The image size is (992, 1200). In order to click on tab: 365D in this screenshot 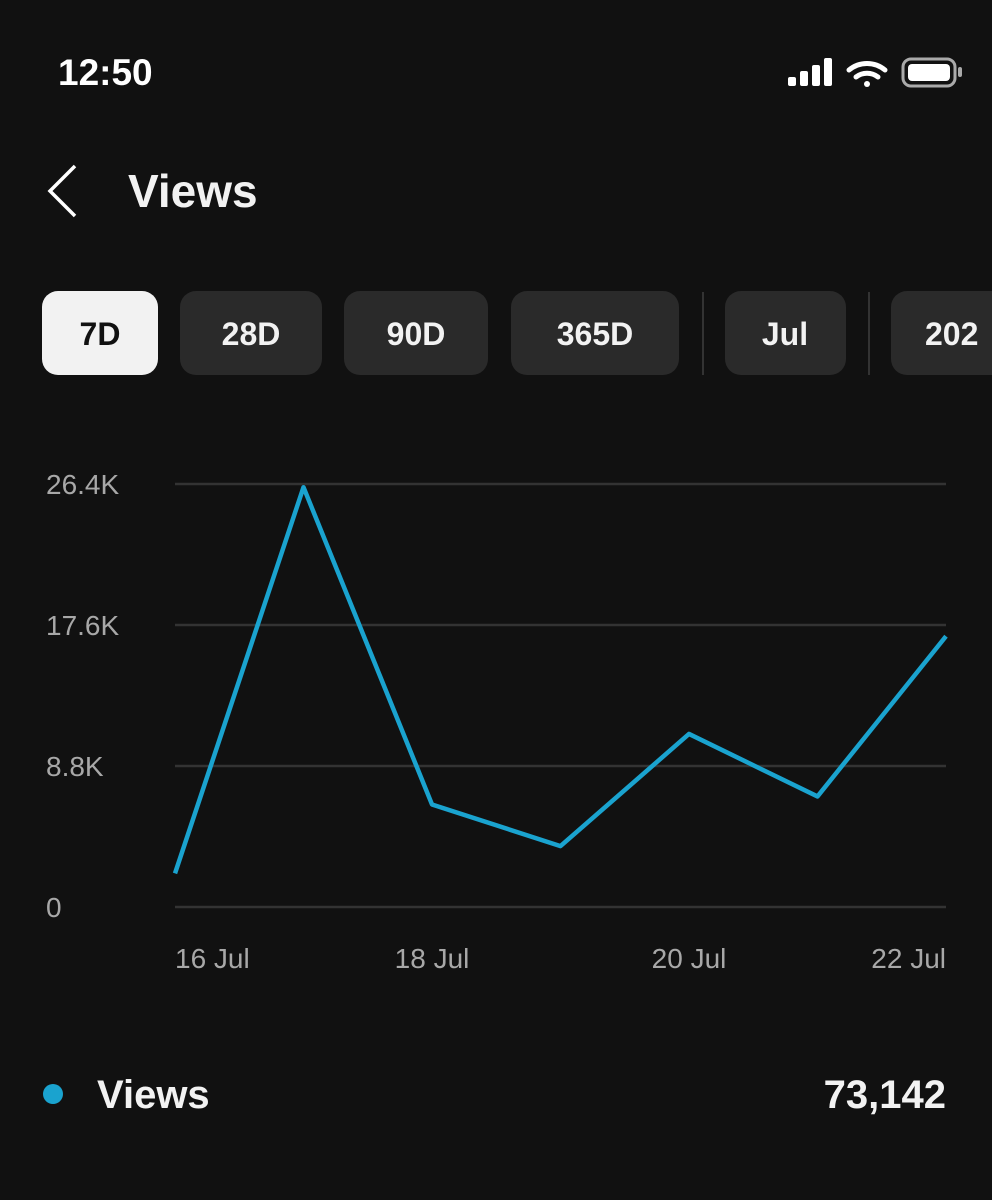, I will do `click(595, 333)`.